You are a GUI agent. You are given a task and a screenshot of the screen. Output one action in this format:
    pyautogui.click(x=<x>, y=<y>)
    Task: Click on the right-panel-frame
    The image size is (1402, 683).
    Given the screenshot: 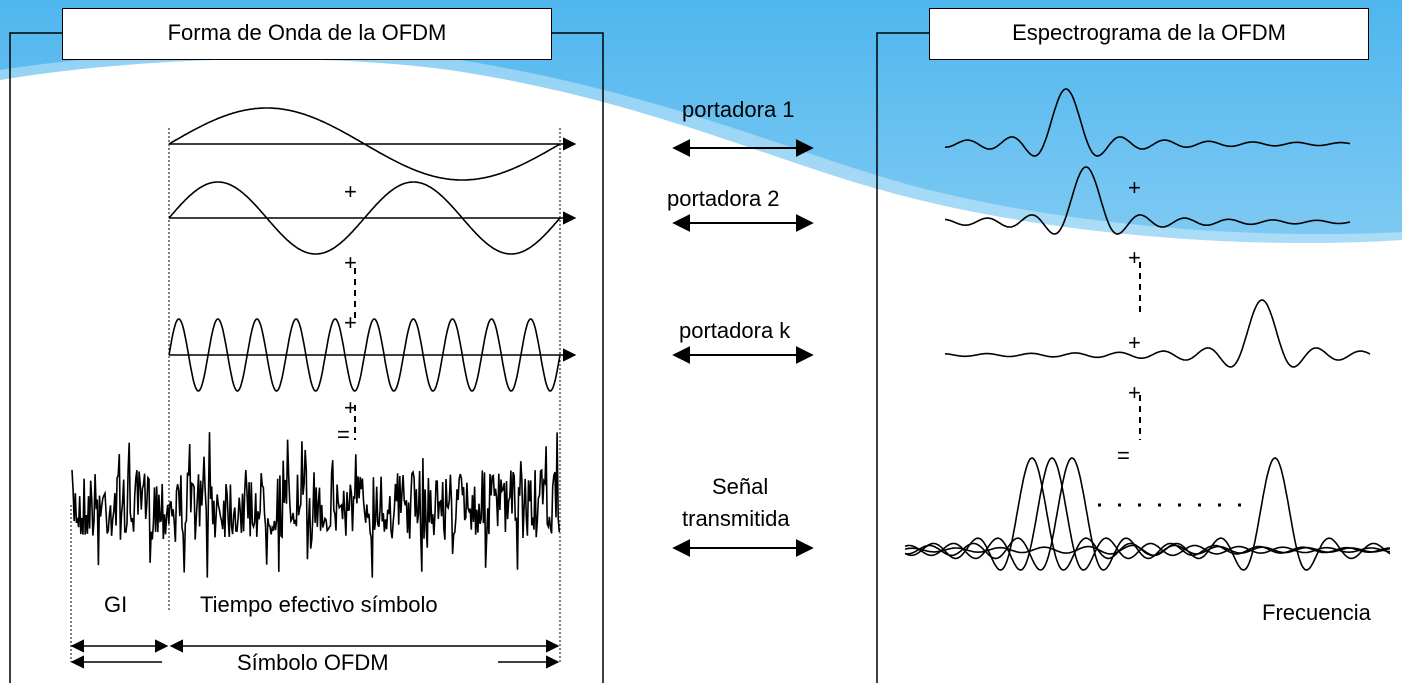 What is the action you would take?
    pyautogui.click(x=902, y=357)
    